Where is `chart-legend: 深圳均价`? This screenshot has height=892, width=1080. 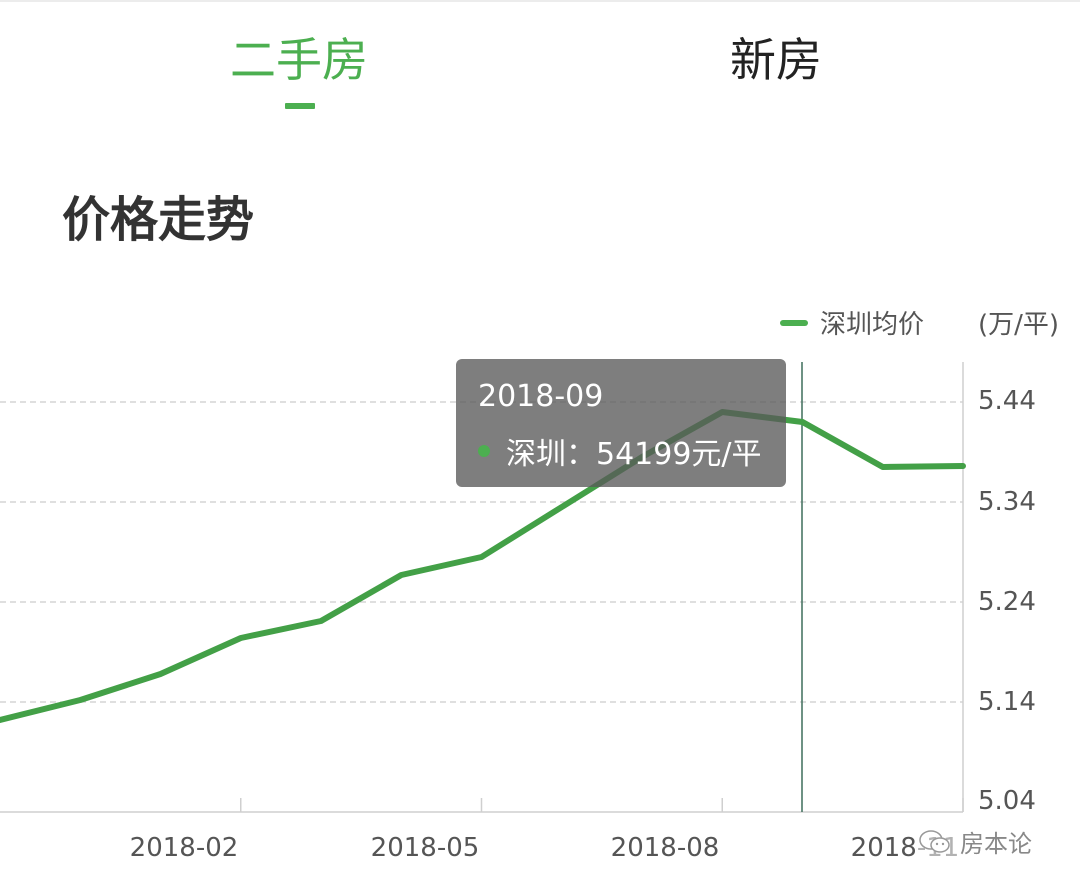
chart-legend: 深圳均价 is located at coordinates (852, 322).